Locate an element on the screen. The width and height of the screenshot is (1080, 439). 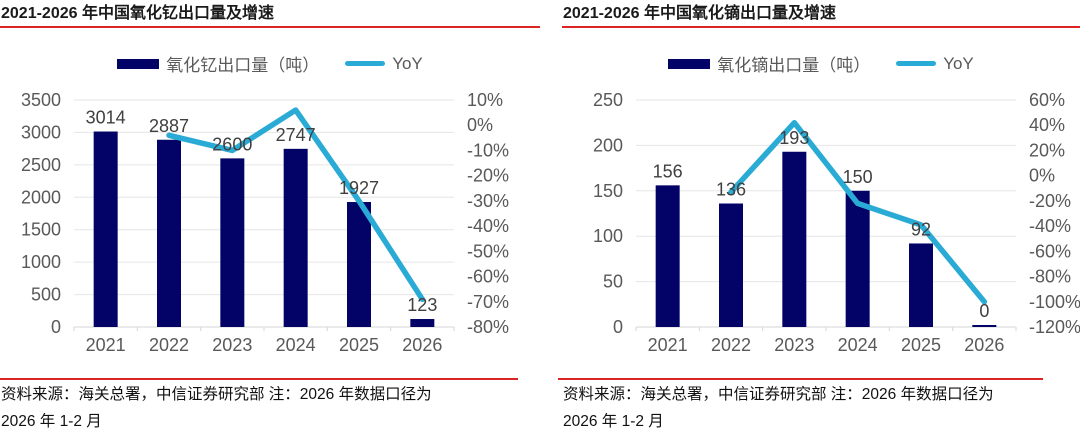
left-axis-tick-label: 2000 is located at coordinates (41, 197).